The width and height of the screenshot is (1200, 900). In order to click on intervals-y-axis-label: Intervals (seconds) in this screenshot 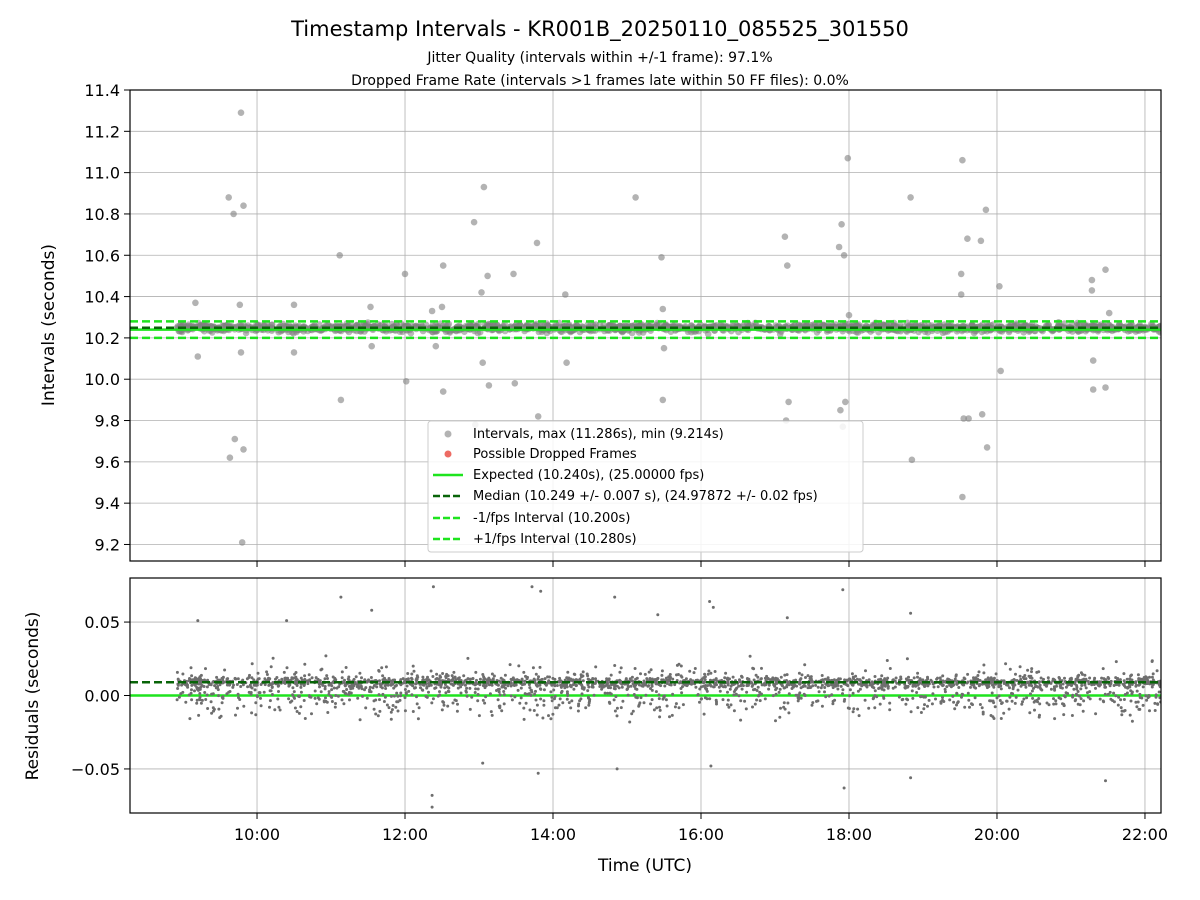, I will do `click(49, 325)`.